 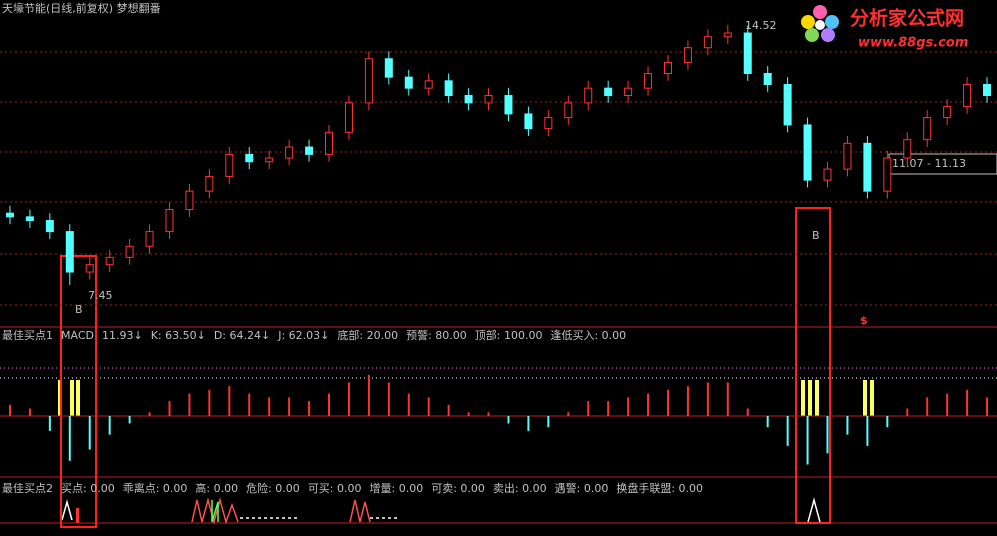 I want to click on legend-item: MACD, so click(x=77, y=335).